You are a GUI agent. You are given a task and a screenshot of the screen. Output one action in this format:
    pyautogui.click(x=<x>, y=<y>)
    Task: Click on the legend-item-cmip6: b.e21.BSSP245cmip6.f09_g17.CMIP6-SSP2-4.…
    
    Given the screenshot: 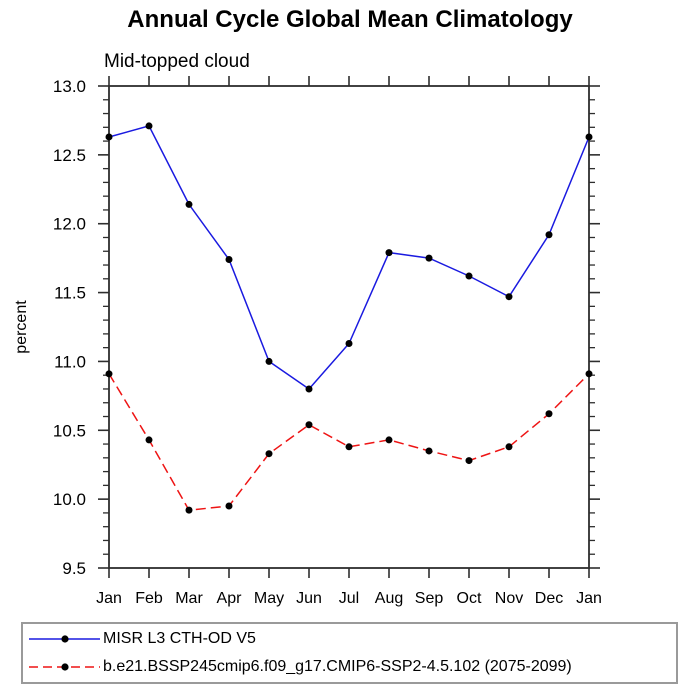 What is the action you would take?
    pyautogui.click(x=349, y=667)
    